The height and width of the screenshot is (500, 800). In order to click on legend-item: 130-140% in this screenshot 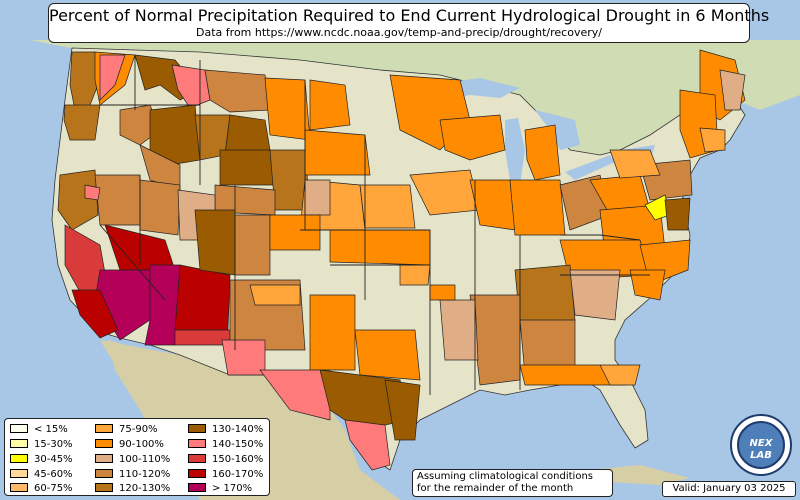, I will do `click(225, 430)`.